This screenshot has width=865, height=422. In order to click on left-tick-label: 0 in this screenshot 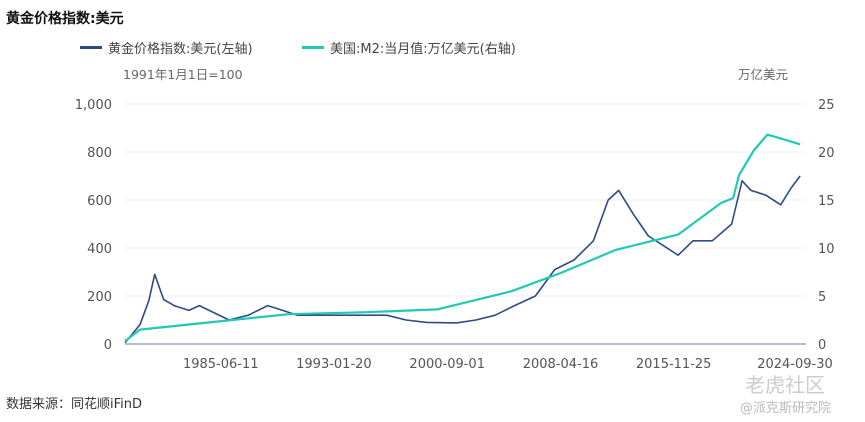, I will do `click(108, 345)`.